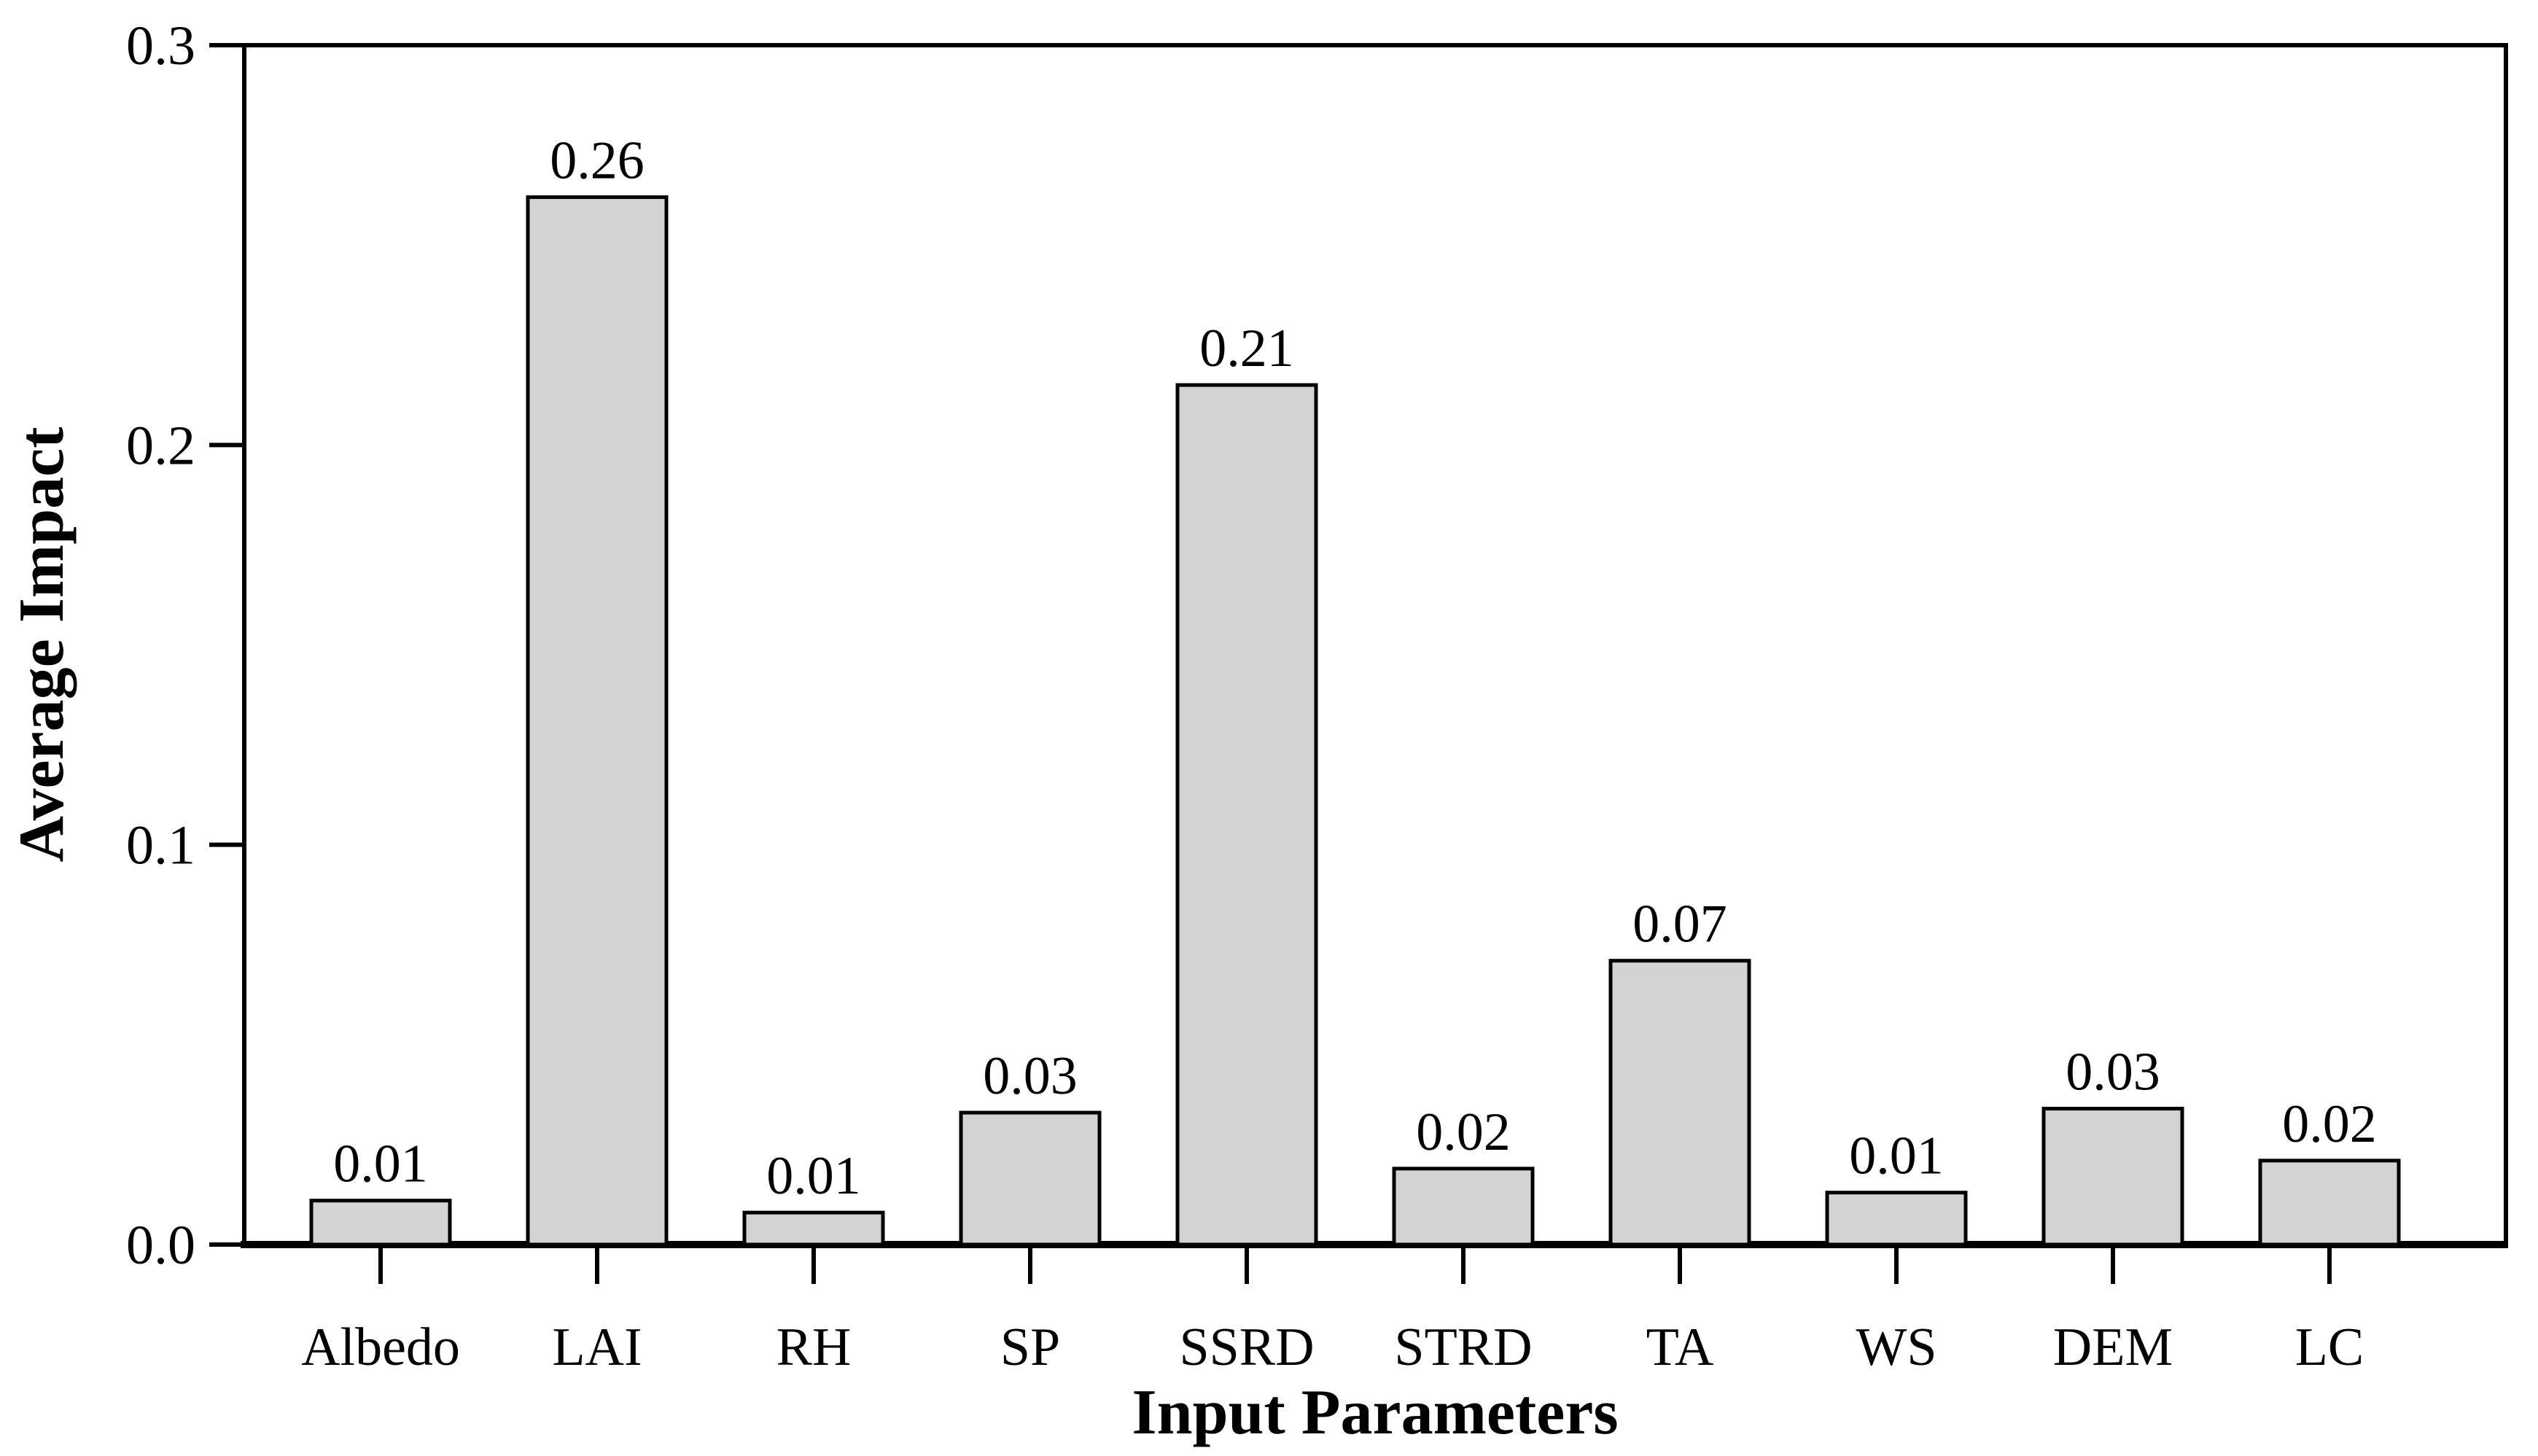 This screenshot has height=1456, width=2538. I want to click on x-tick-label: DEM, so click(2113, 1347).